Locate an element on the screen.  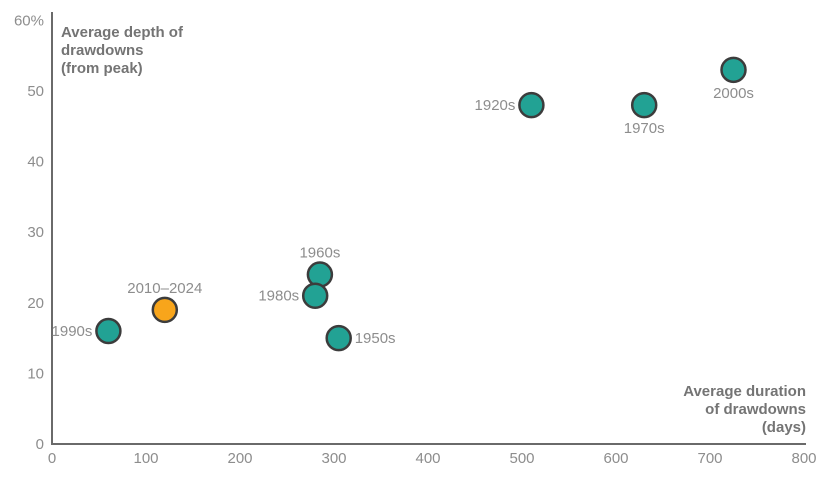
y-tick-label: 50 is located at coordinates (35, 91).